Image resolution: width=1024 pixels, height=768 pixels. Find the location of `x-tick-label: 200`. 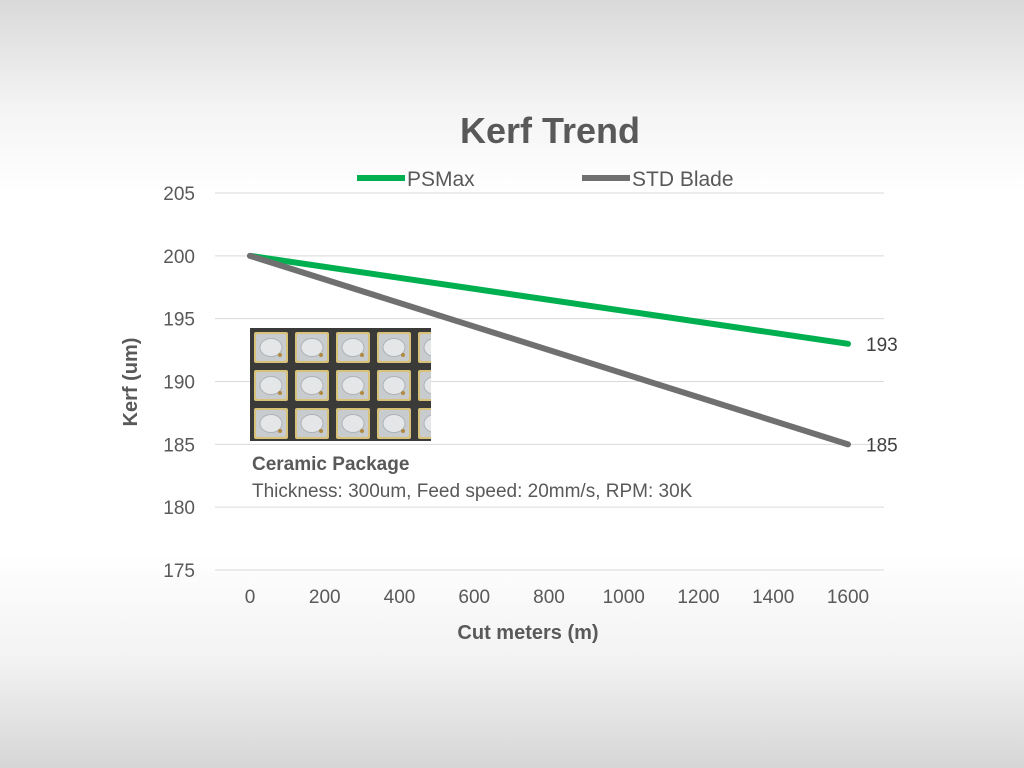

x-tick-label: 200 is located at coordinates (325, 597).